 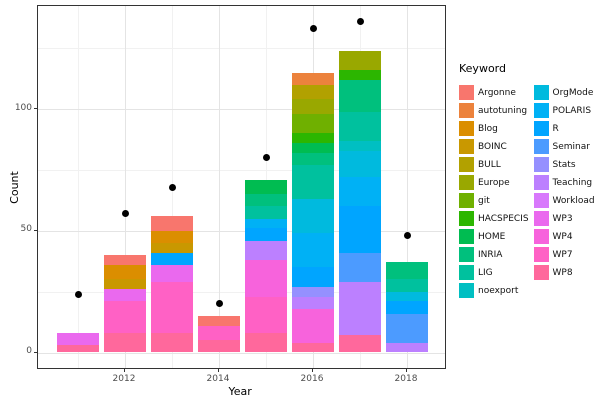 What do you see at coordinates (564, 164) in the screenshot?
I see `legend-item-Stats: Stats` at bounding box center [564, 164].